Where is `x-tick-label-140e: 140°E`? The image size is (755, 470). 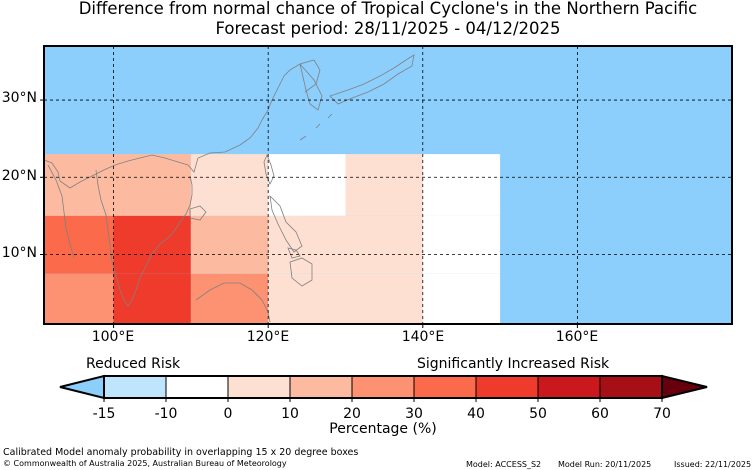 x-tick-label-140e: 140°E is located at coordinates (423, 337).